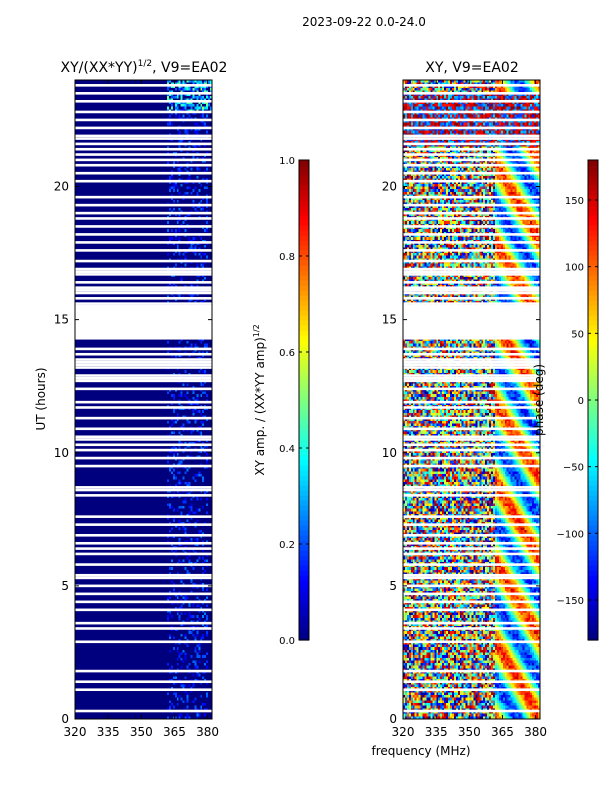 The width and height of the screenshot is (600, 800). I want to click on amplitude-colorbar-tick-label: 1.0, so click(287, 161).